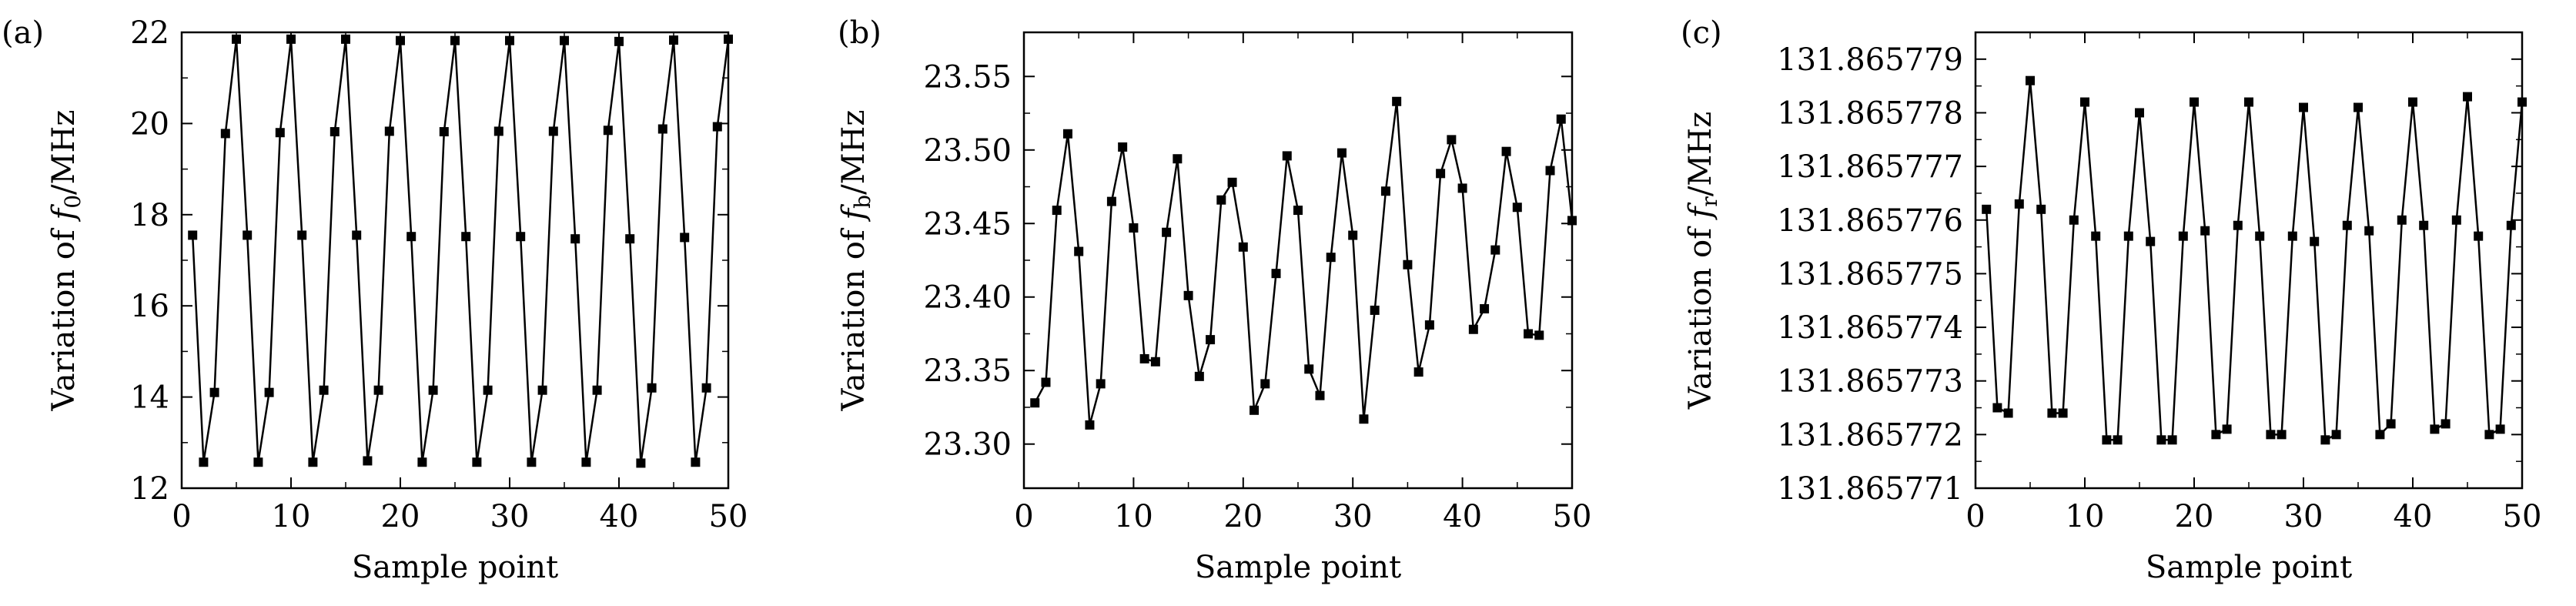 This screenshot has width=2576, height=606. I want to click on series-line, so click(1304, 263).